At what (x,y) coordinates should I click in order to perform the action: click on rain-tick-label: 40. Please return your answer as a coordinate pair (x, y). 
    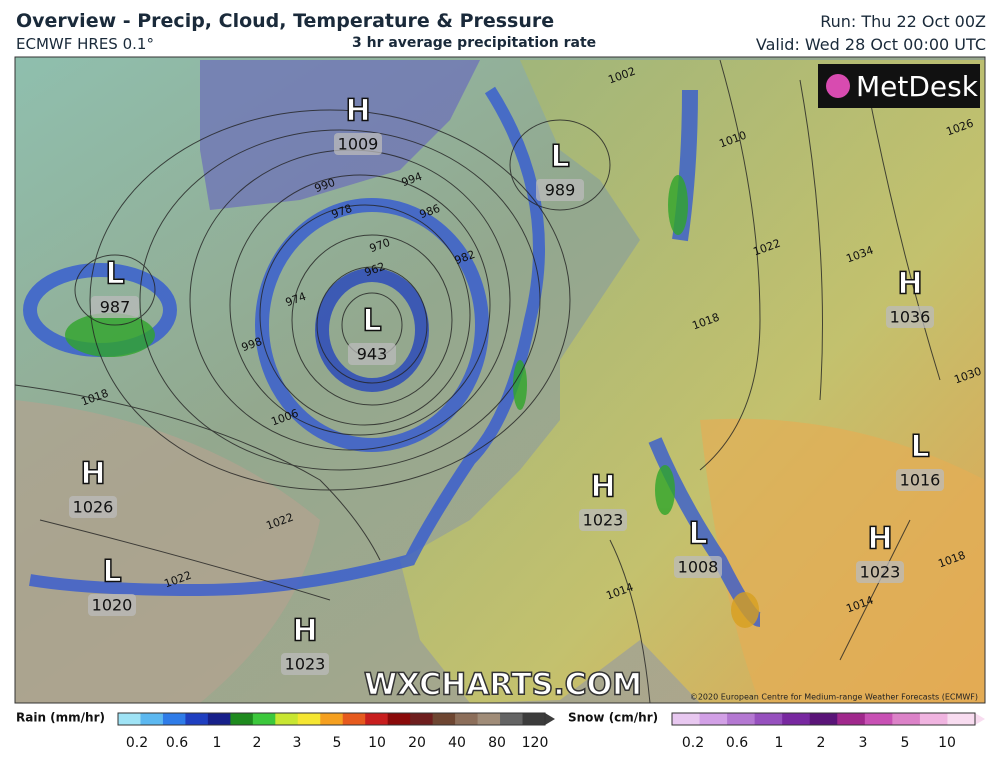
    Looking at the image, I should click on (457, 743).